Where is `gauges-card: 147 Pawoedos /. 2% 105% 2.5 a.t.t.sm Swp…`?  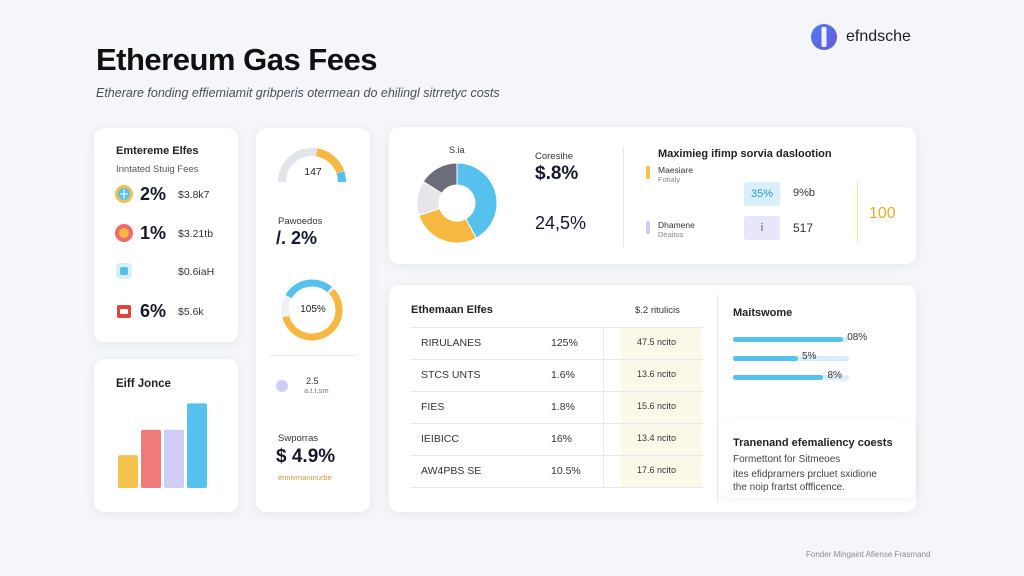
gauges-card: 147 Pawoedos /. 2% 105% 2.5 a.t.t.sm Swp… is located at coordinates (313, 320).